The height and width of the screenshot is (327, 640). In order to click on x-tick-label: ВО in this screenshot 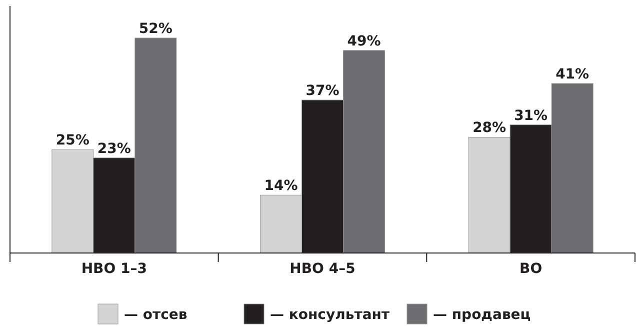, I will do `click(531, 268)`.